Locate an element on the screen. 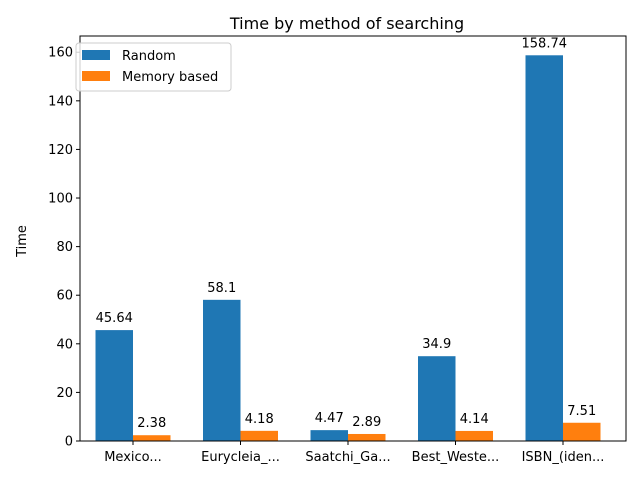 The width and height of the screenshot is (640, 480). data-label-random-0: 45.64 is located at coordinates (114, 318).